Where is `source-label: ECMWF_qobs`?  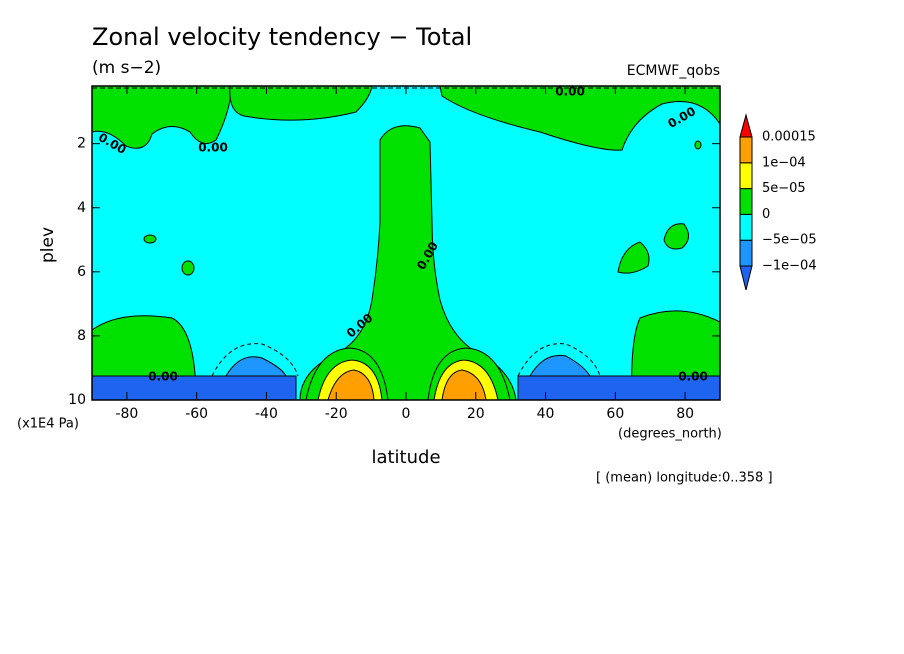
source-label: ECMWF_qobs is located at coordinates (673, 71).